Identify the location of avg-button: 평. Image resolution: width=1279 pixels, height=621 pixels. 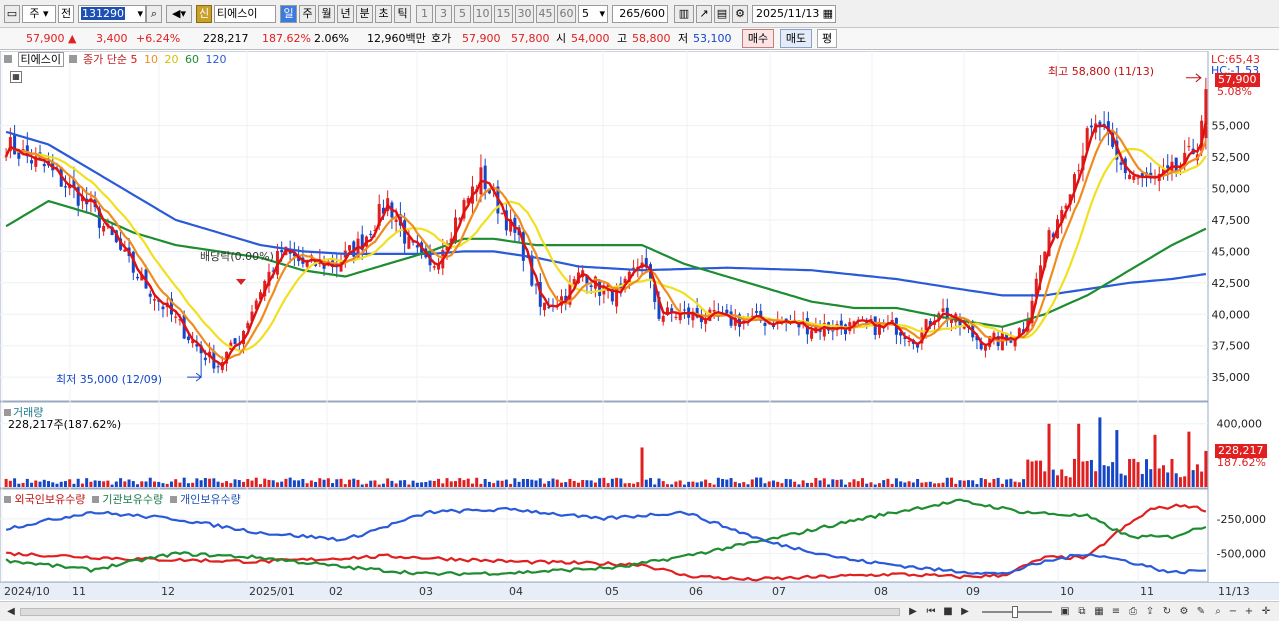
(827, 38).